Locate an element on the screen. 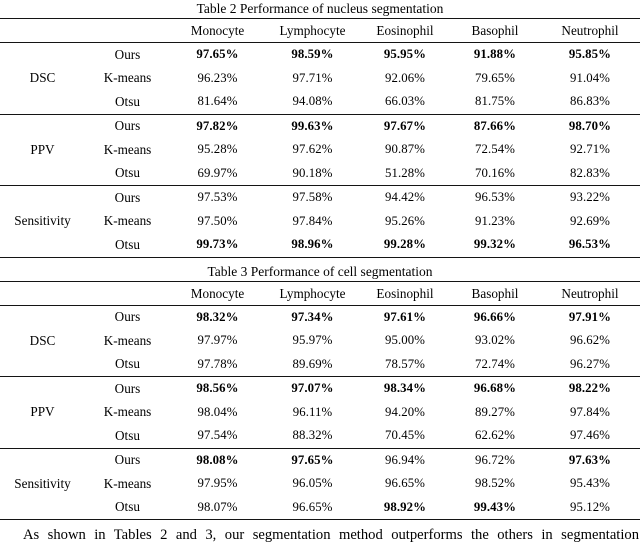 The width and height of the screenshot is (640, 551). value-cell: 98.59% is located at coordinates (312, 54).